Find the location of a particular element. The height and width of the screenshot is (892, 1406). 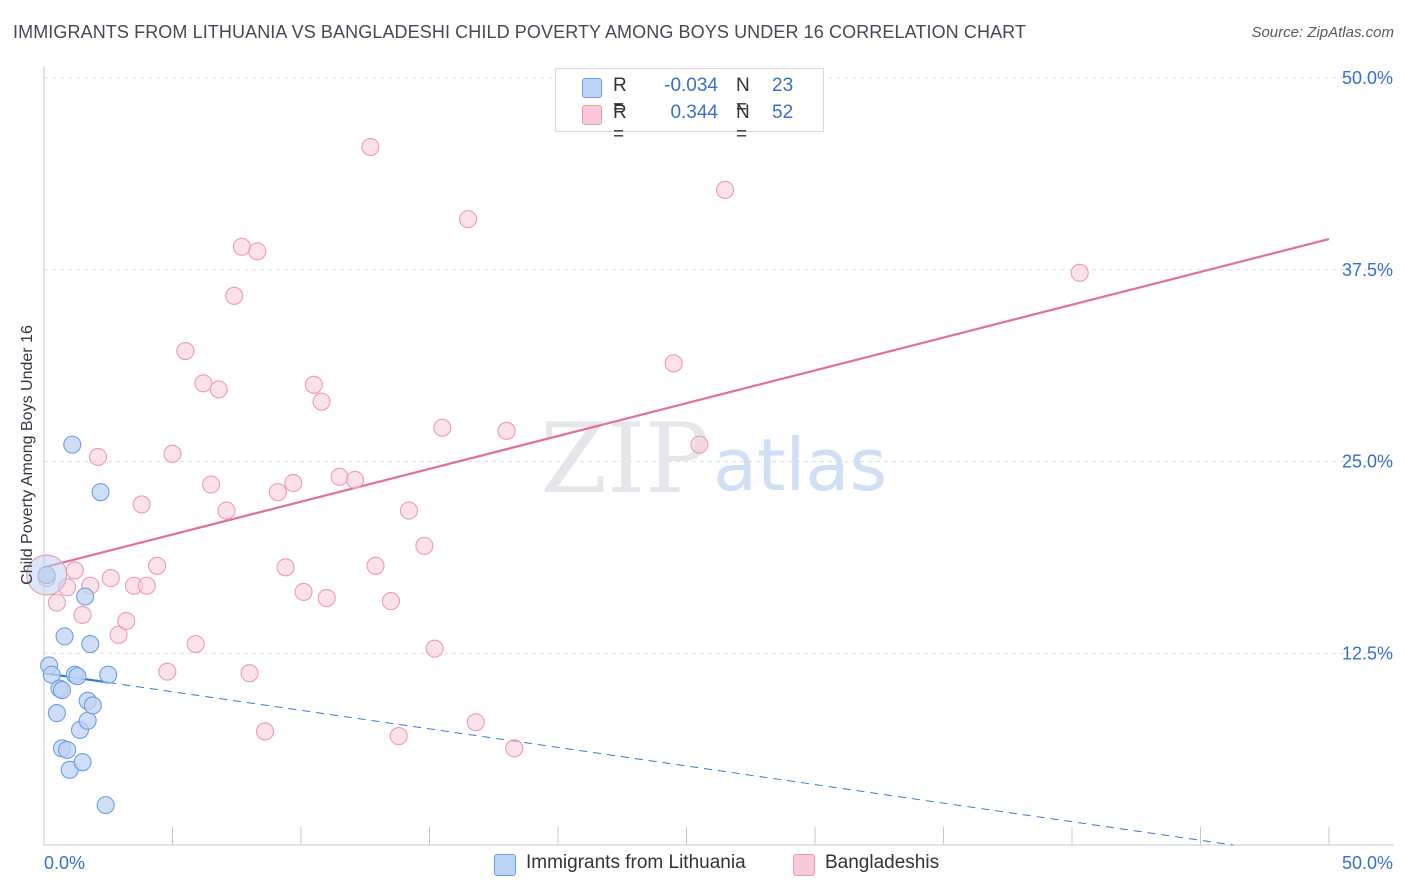

n-value: 52 is located at coordinates (783, 112).